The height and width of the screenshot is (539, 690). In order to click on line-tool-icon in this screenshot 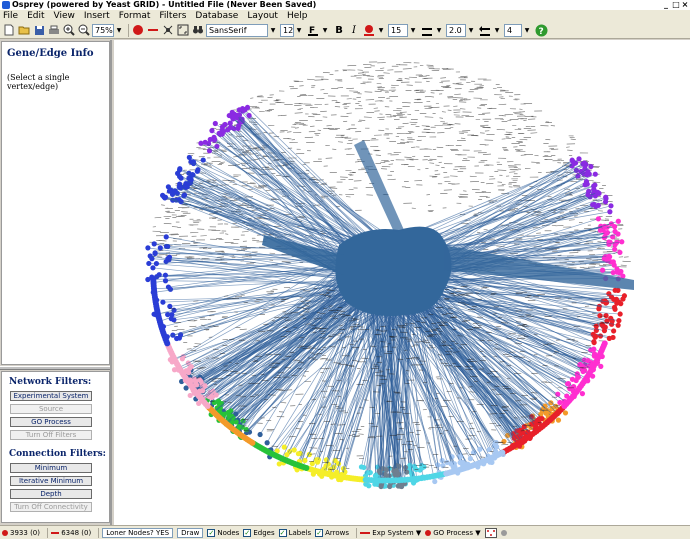, I will do `click(153, 30)`.